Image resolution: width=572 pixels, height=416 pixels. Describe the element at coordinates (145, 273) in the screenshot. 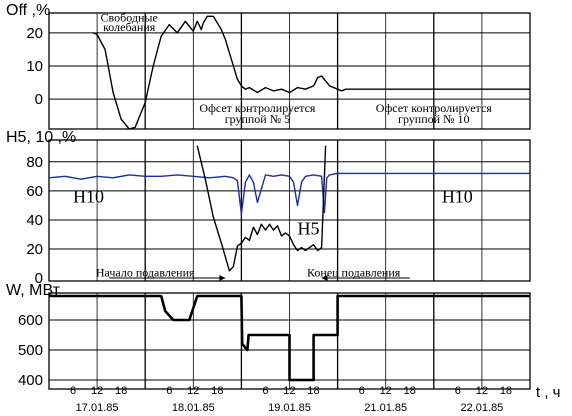

I see `annotation-text: Начало подавления` at that location.